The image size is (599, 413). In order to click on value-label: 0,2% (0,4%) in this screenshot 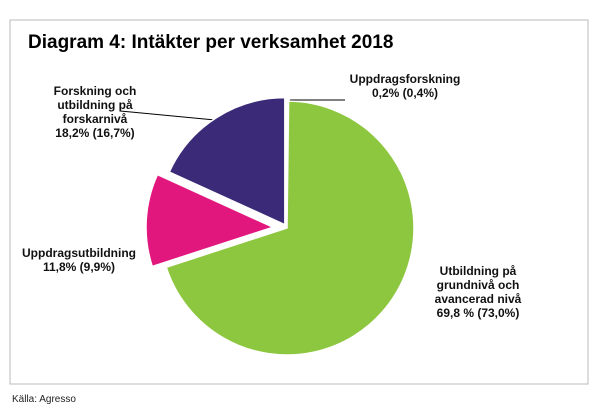, I will do `click(405, 93)`.